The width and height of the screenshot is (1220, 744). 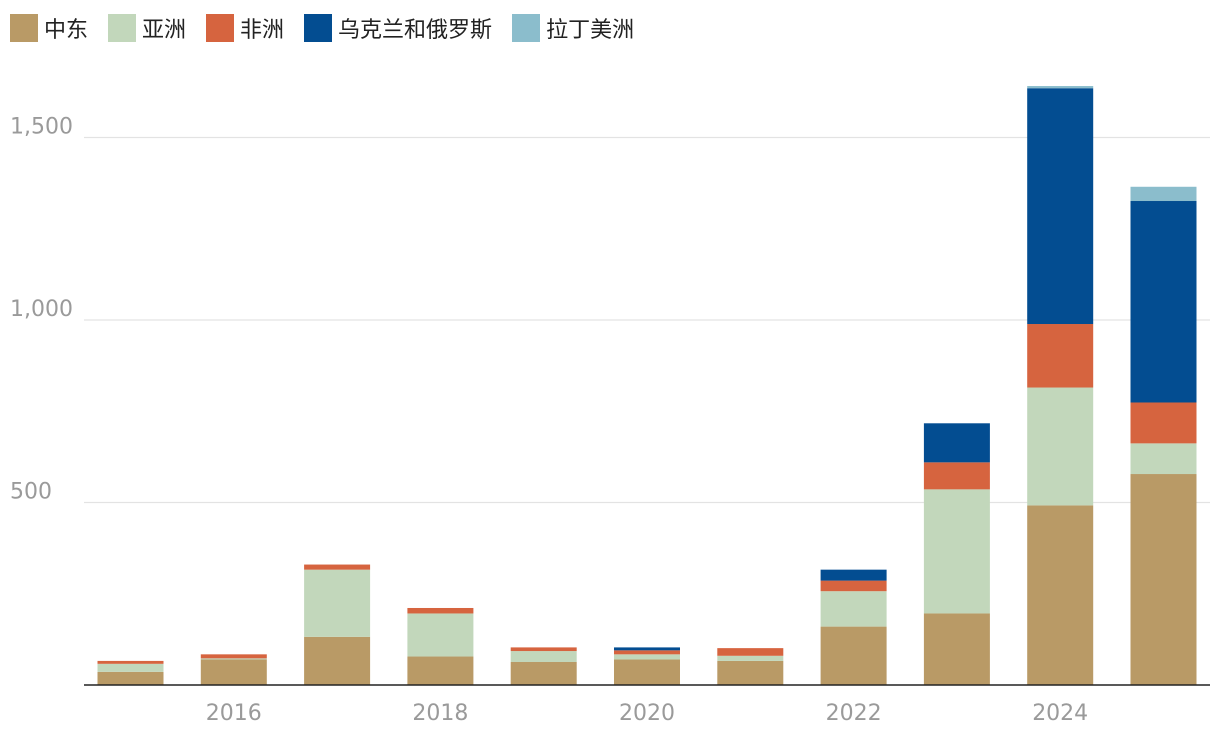 What do you see at coordinates (1163, 194) in the screenshot?
I see `bar-2025-latin-america` at bounding box center [1163, 194].